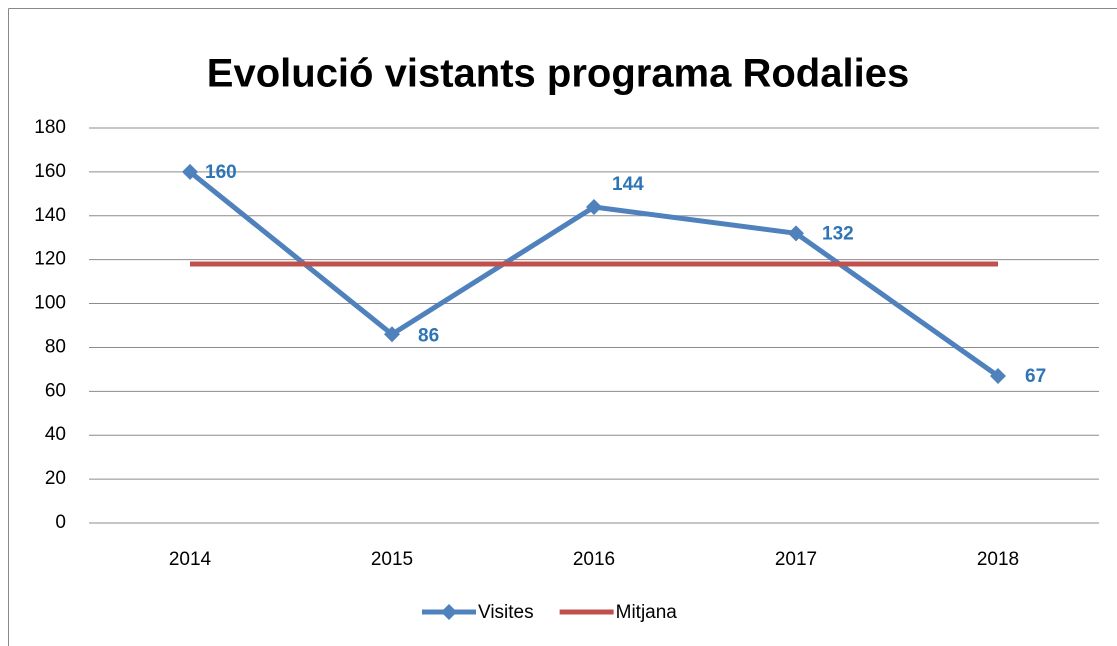  What do you see at coordinates (1035, 376) in the screenshot?
I see `data-label: 67` at bounding box center [1035, 376].